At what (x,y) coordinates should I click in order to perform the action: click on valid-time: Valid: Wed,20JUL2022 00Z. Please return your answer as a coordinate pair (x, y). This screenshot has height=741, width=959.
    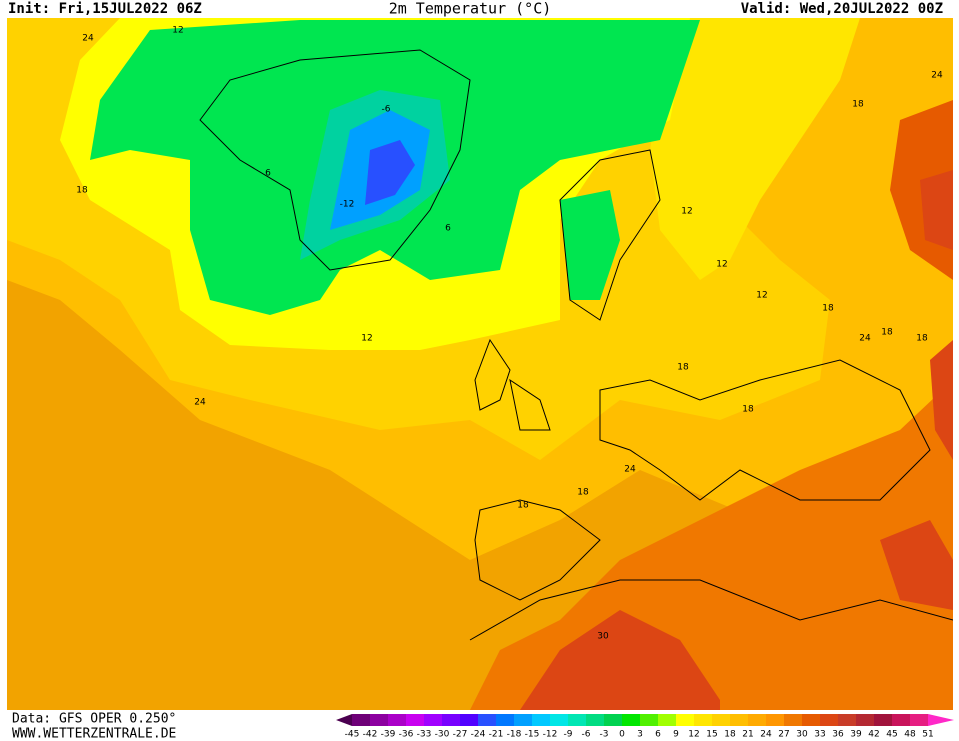
    Looking at the image, I should click on (842, 9).